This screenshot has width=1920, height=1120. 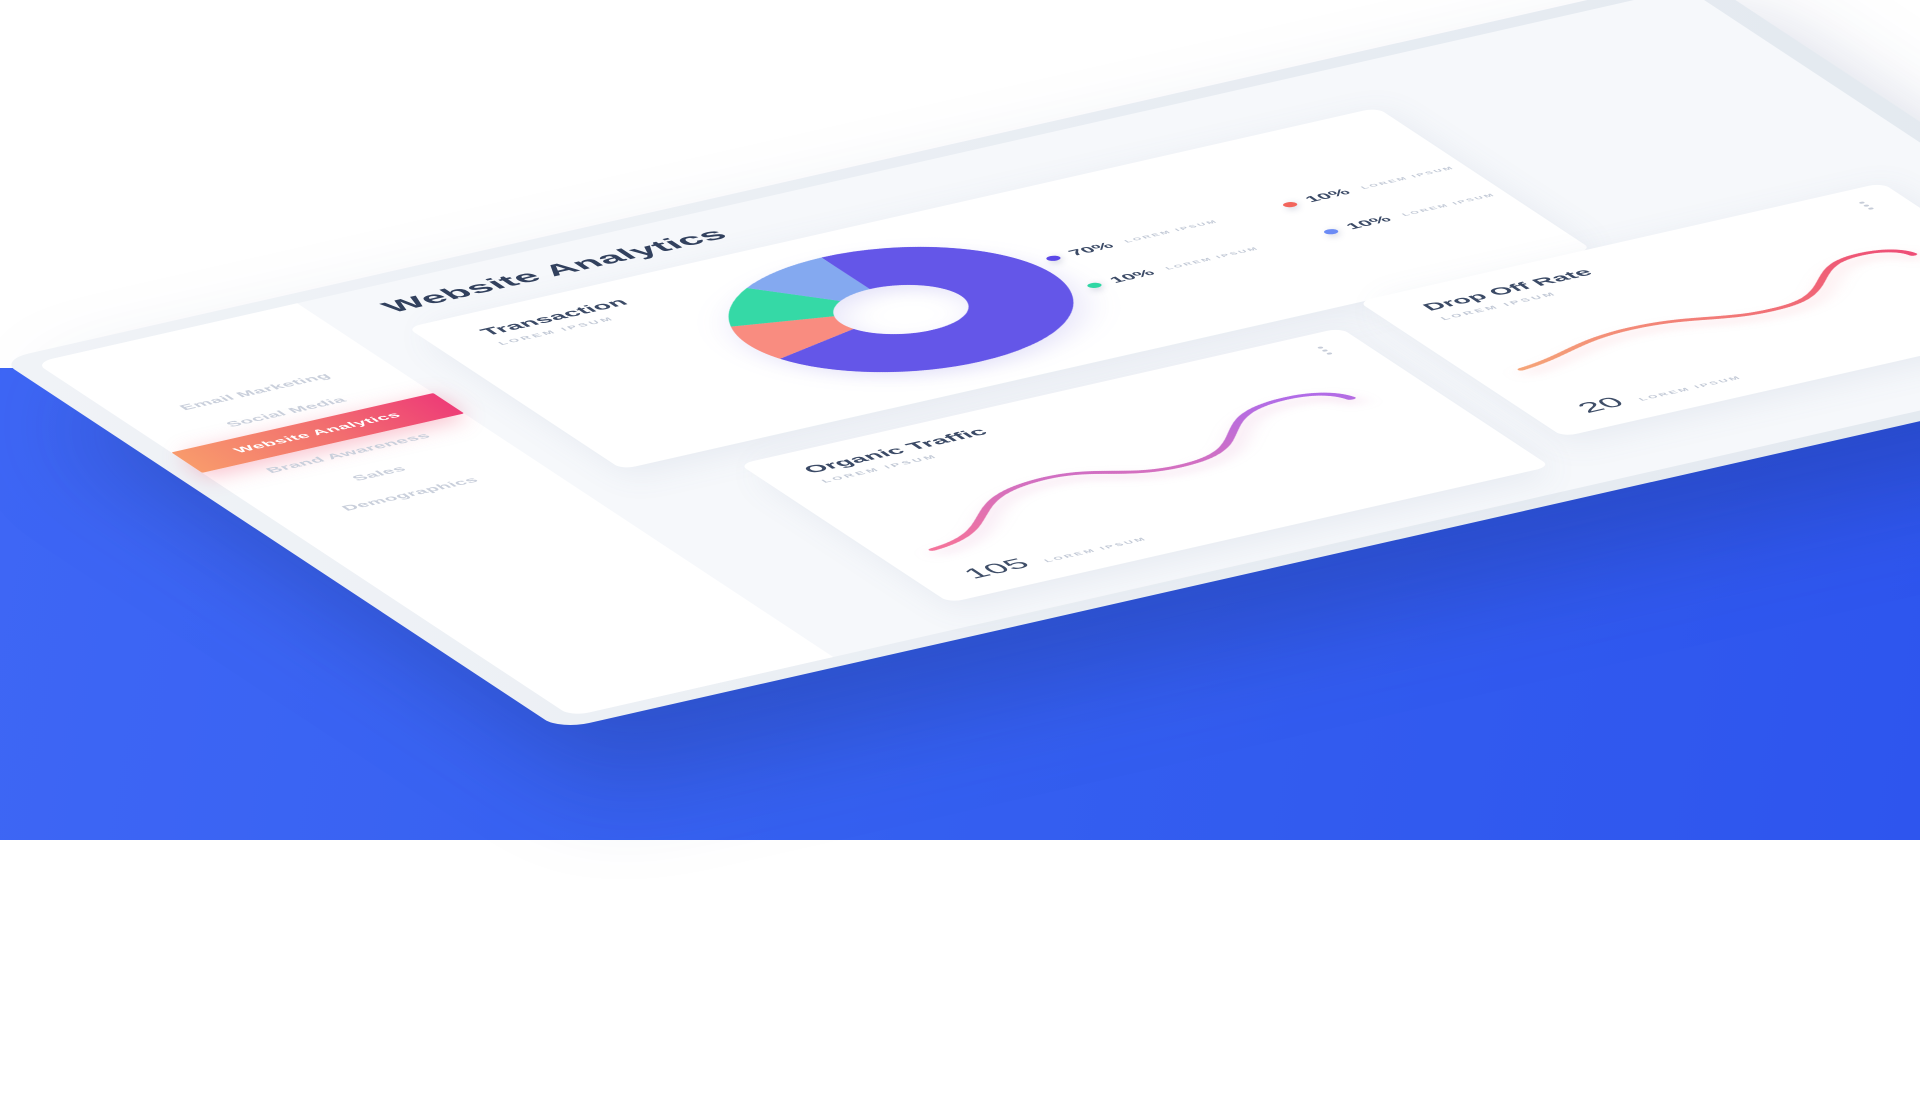 What do you see at coordinates (1691, 388) in the screenshot?
I see `dropoff-value-label: LOREM IPSUM` at bounding box center [1691, 388].